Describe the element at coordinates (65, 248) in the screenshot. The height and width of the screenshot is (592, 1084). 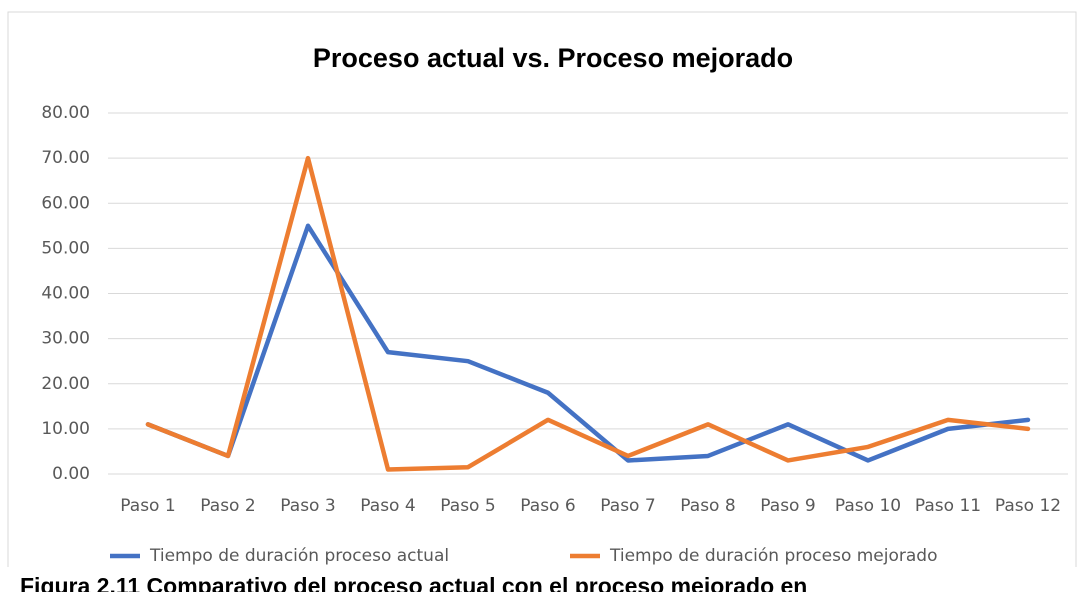
I see `y-tick-label: 50.00` at that location.